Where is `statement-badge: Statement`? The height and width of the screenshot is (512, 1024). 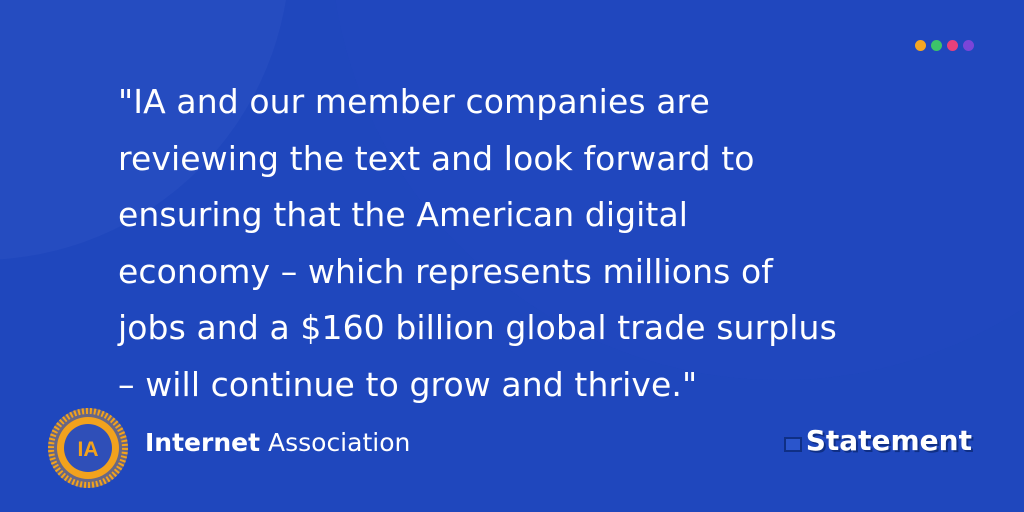 statement-badge: Statement is located at coordinates (877, 441).